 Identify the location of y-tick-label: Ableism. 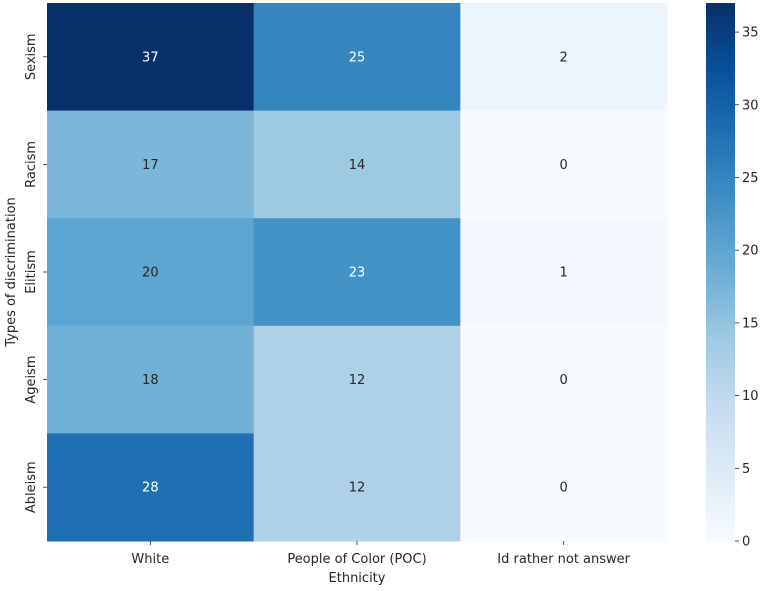
(31, 487).